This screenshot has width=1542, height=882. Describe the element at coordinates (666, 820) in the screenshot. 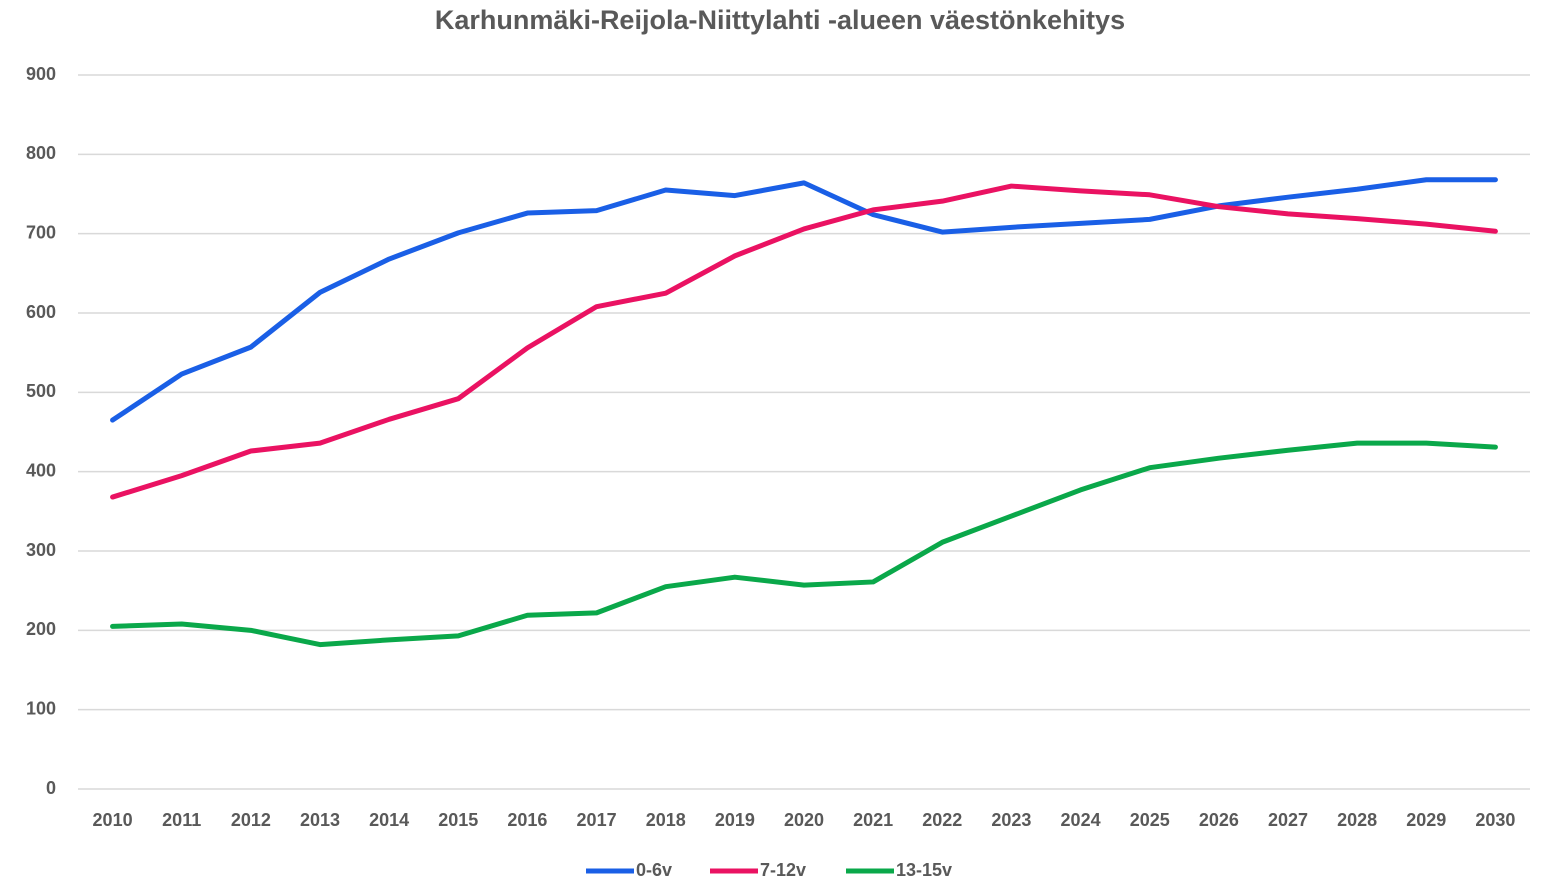

I see `x-tick-label: 2018` at that location.